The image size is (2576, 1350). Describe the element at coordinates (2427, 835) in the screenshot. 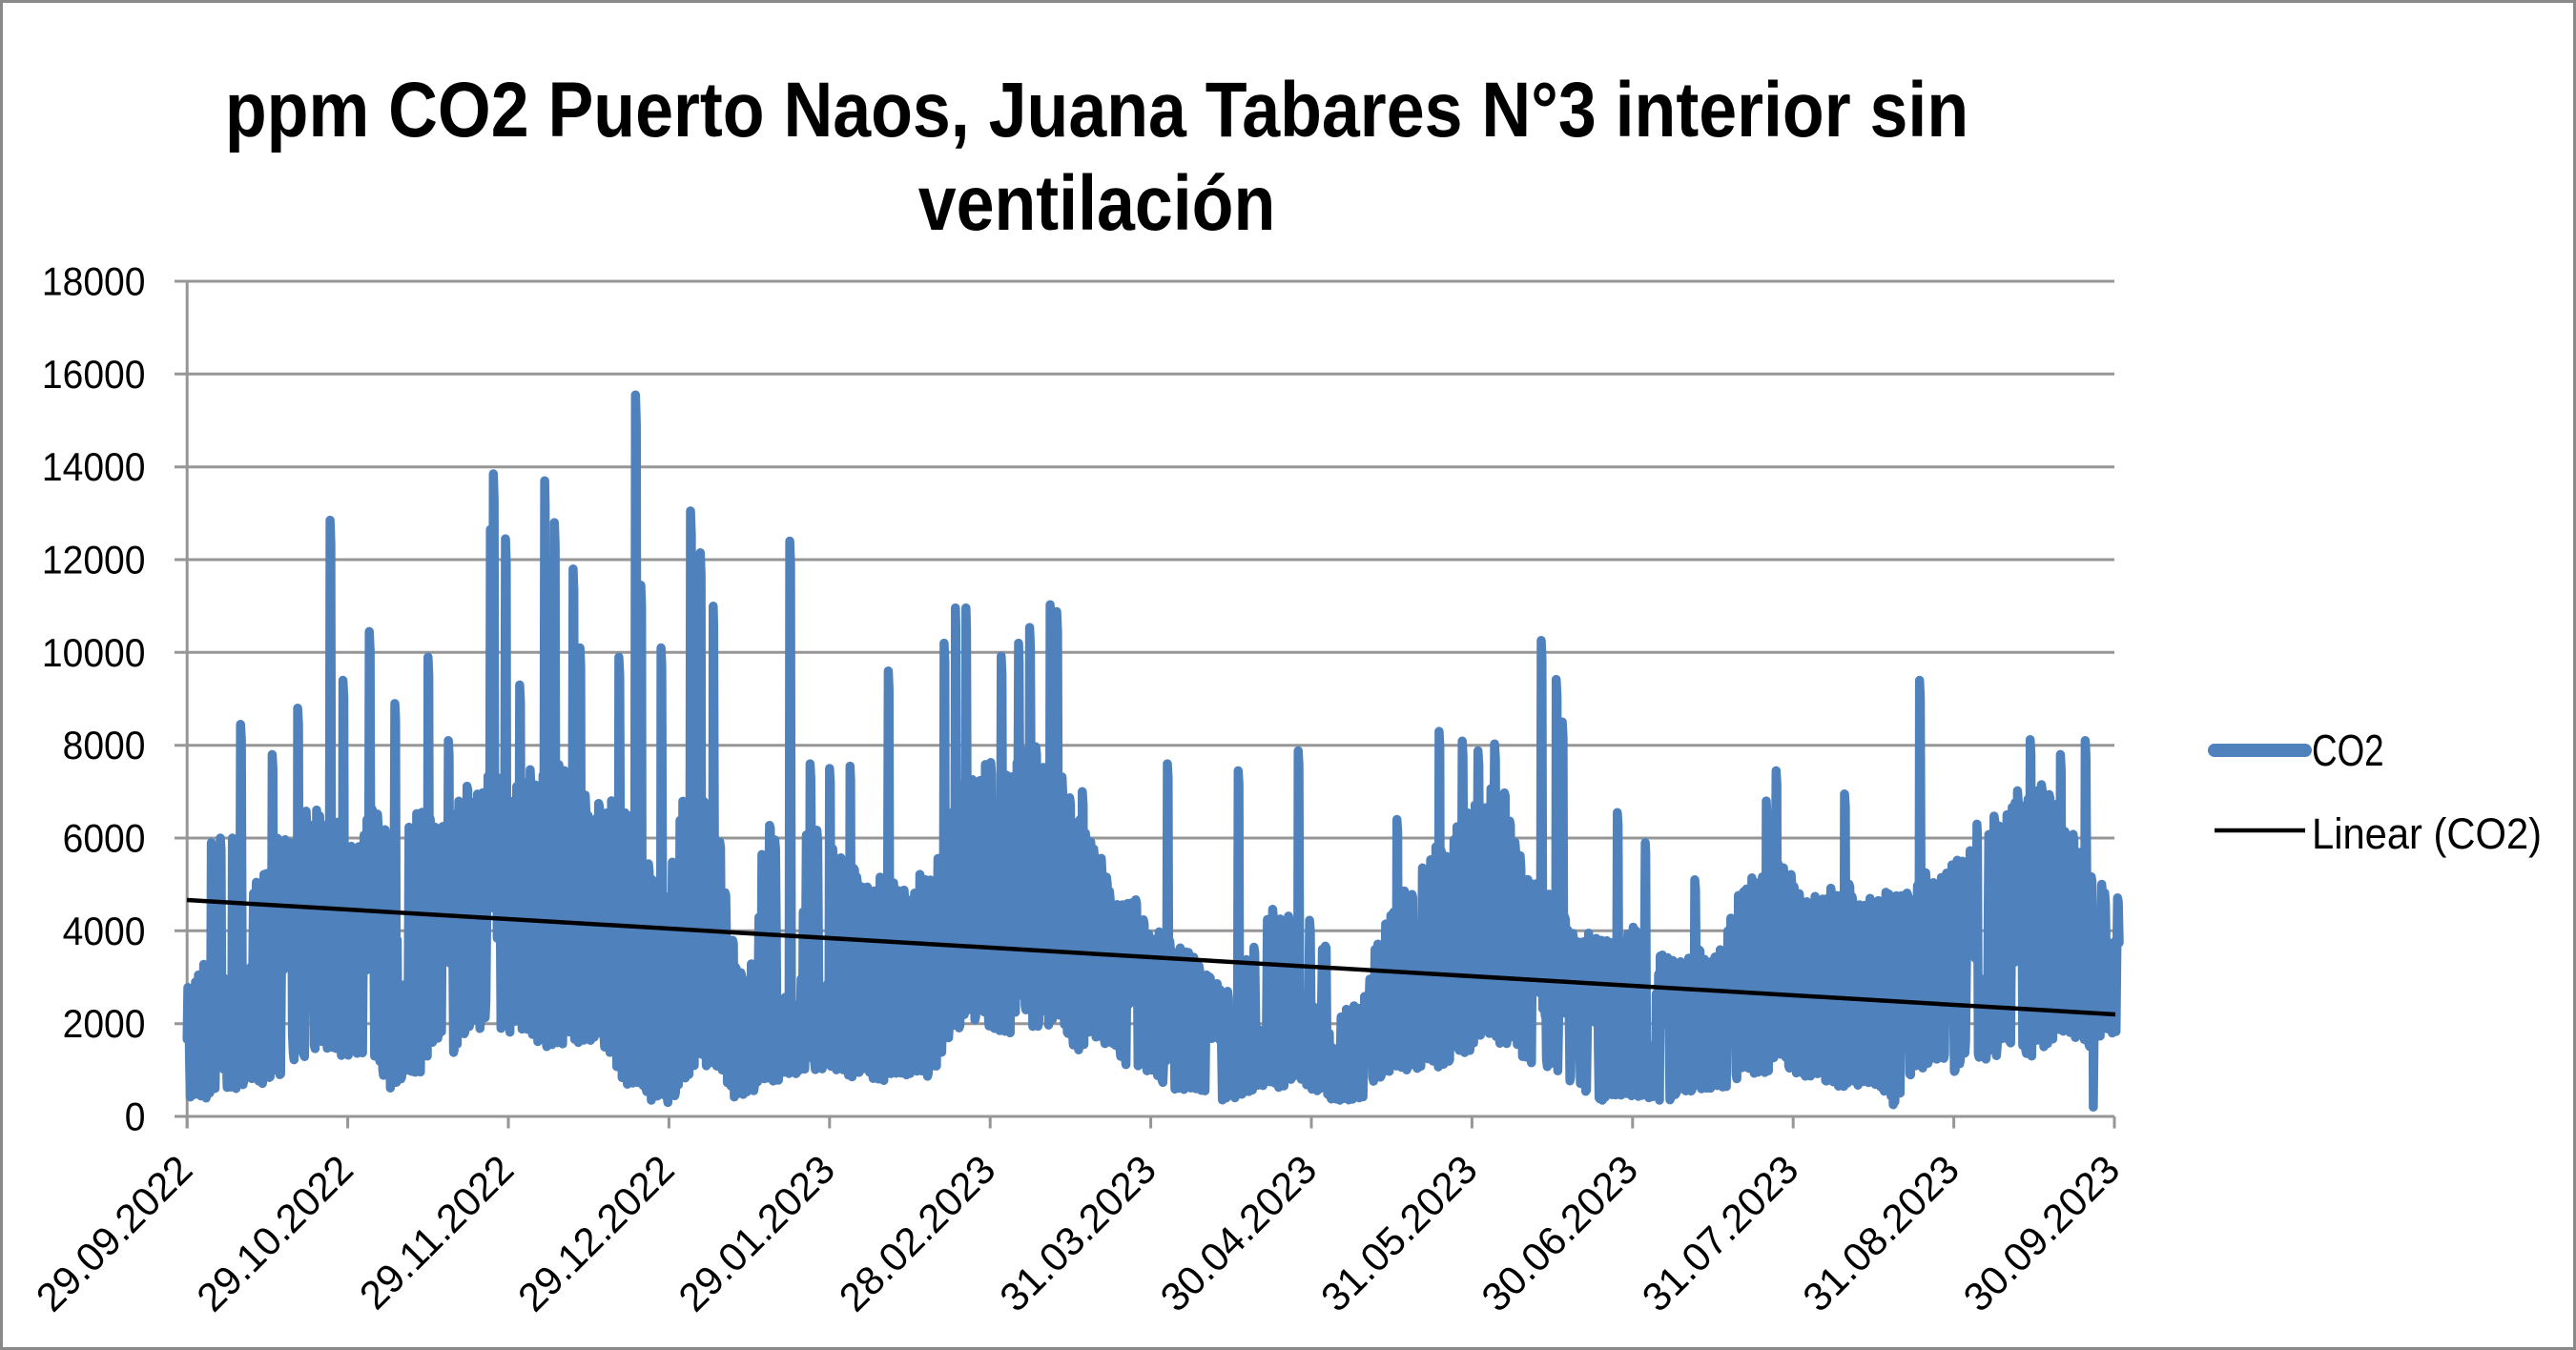

I see `svg-text: Linear (CO2)` at that location.